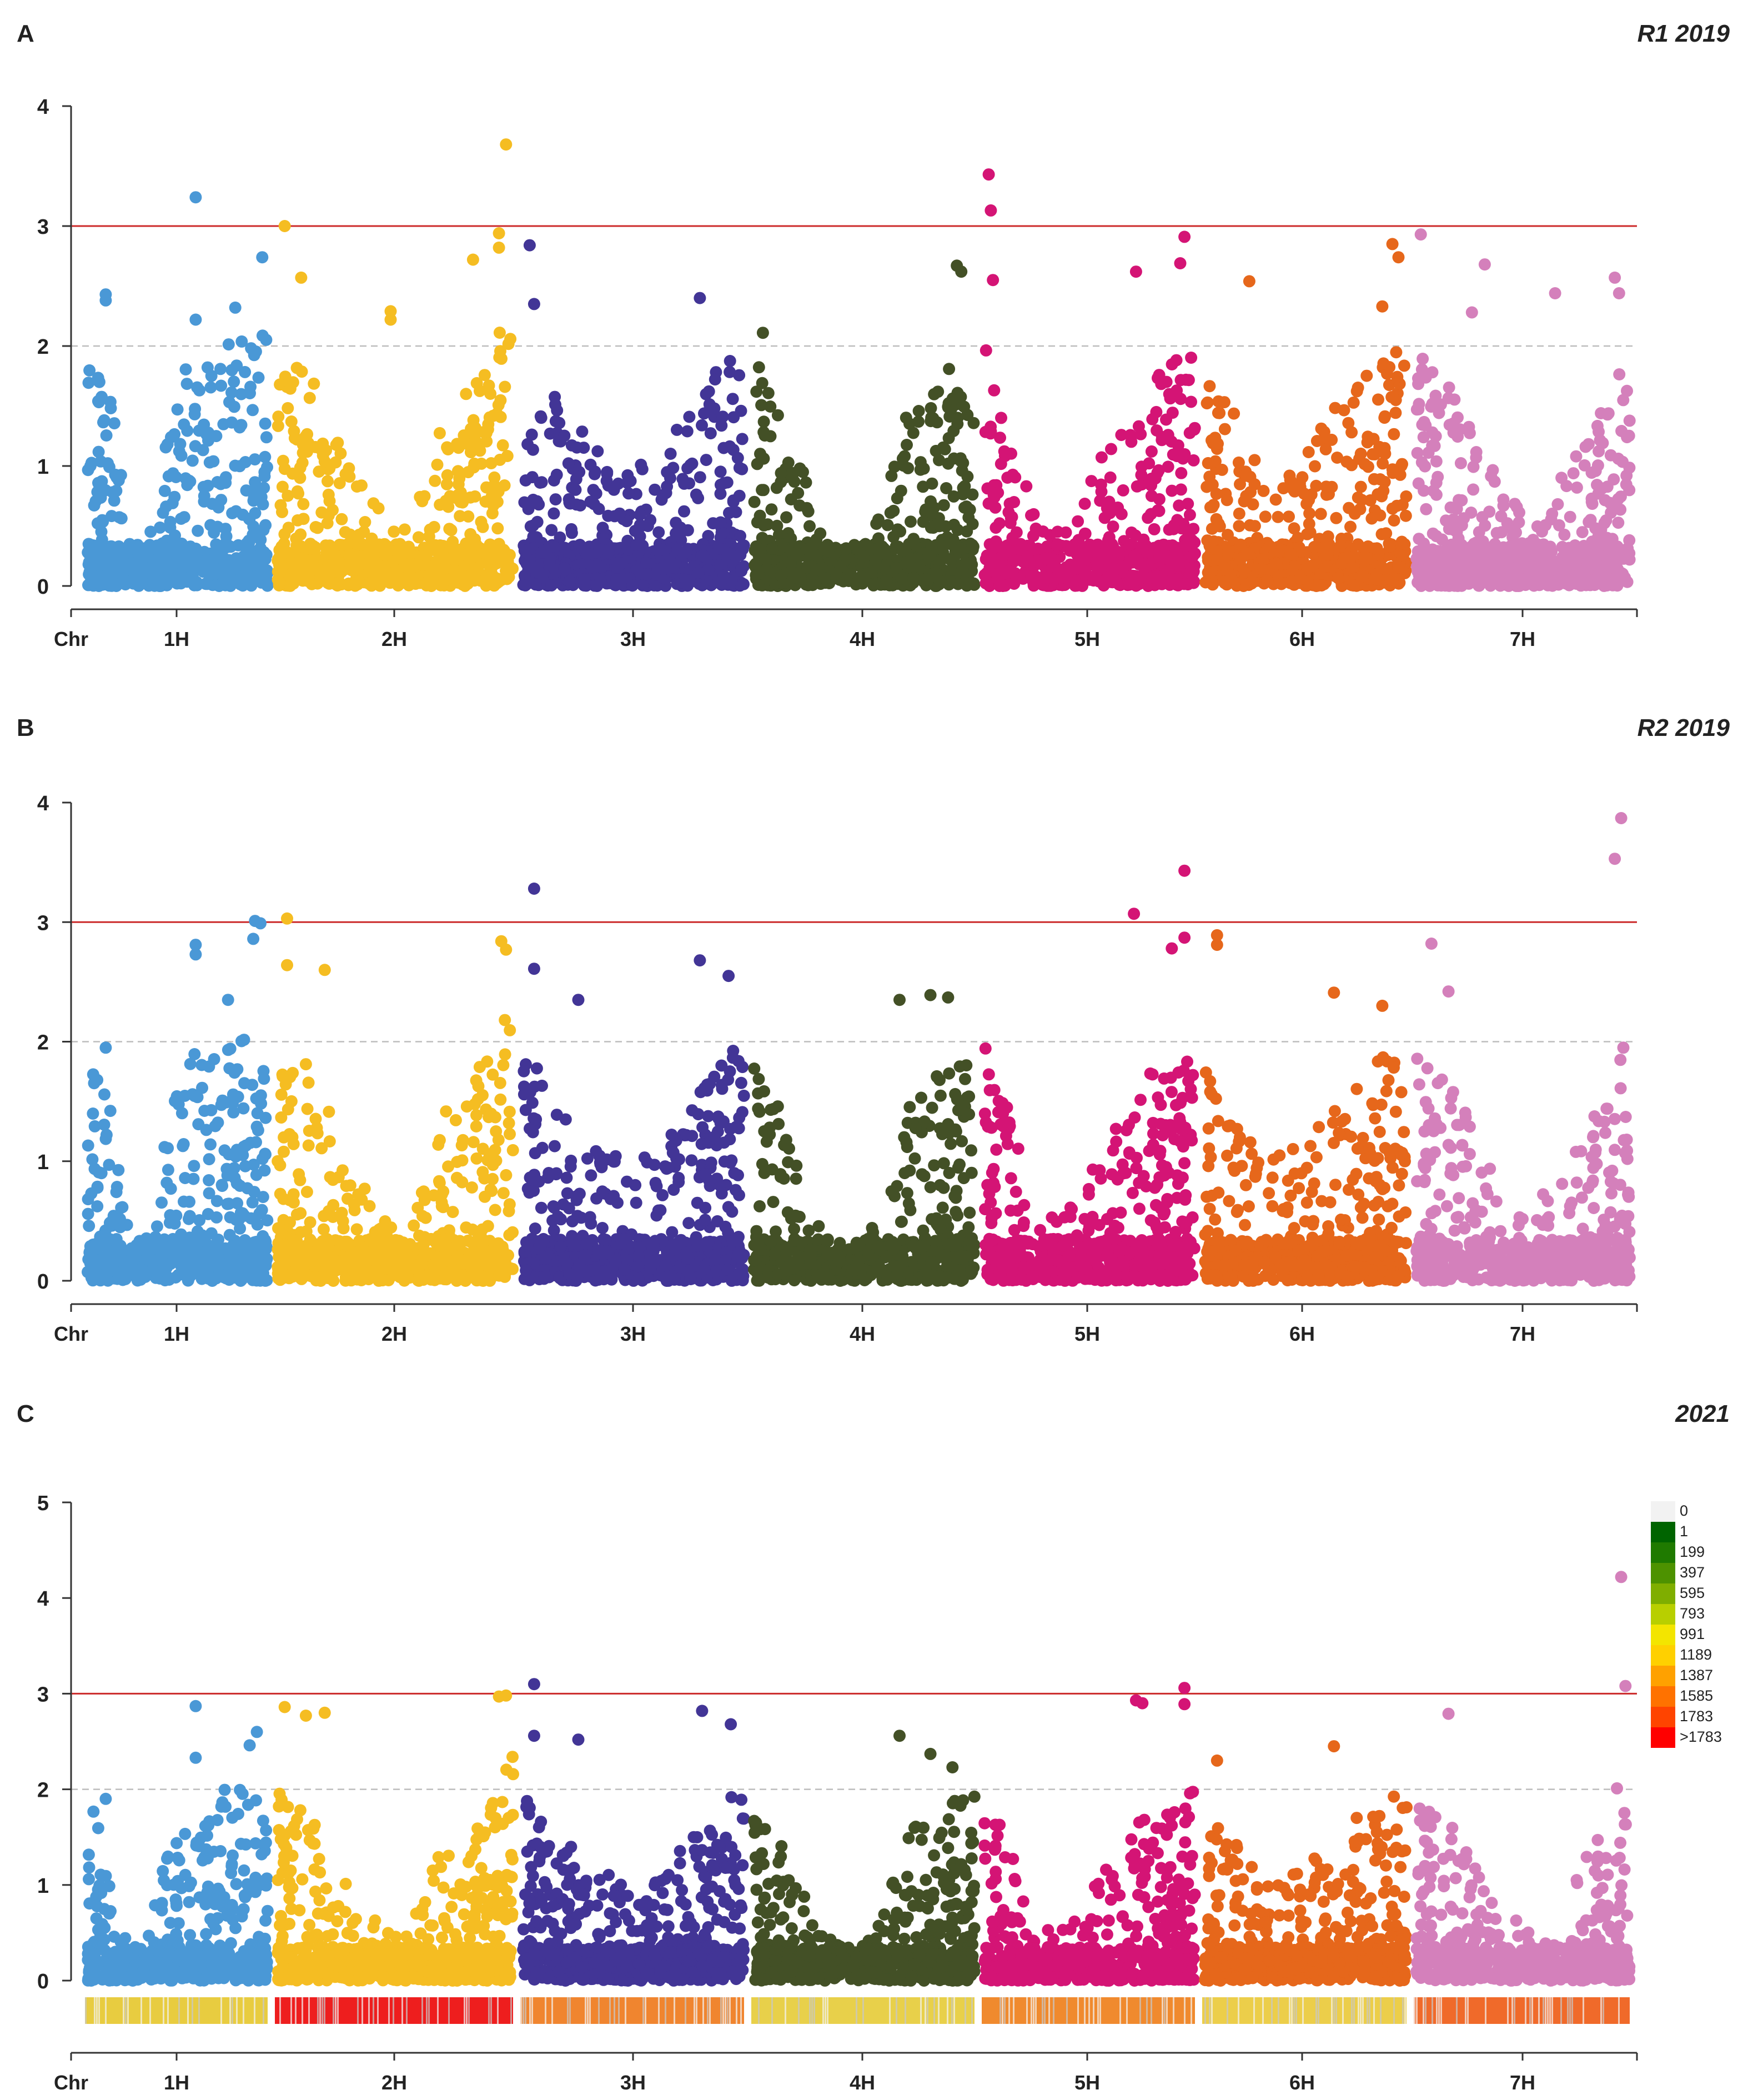  Describe the element at coordinates (43, 347) in the screenshot. I see `y-tick-label: 2` at that location.